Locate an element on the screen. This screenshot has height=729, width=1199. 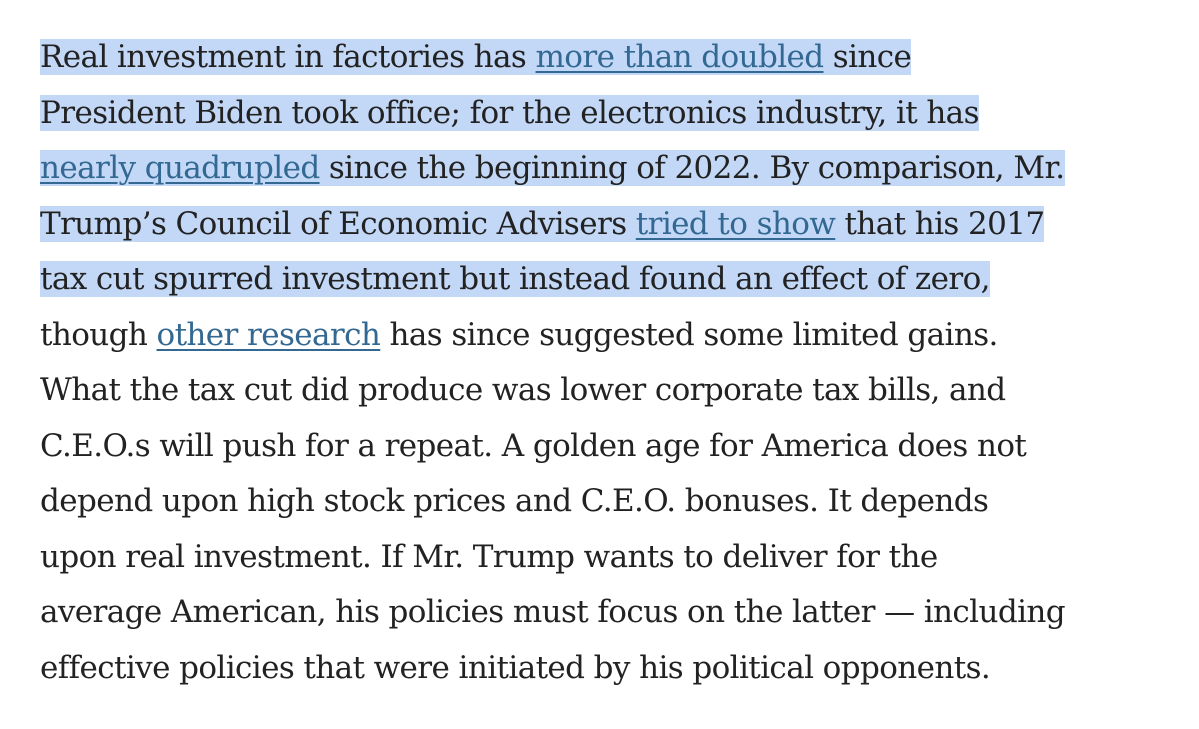
text-segment: that his 2017 is located at coordinates (940, 223).